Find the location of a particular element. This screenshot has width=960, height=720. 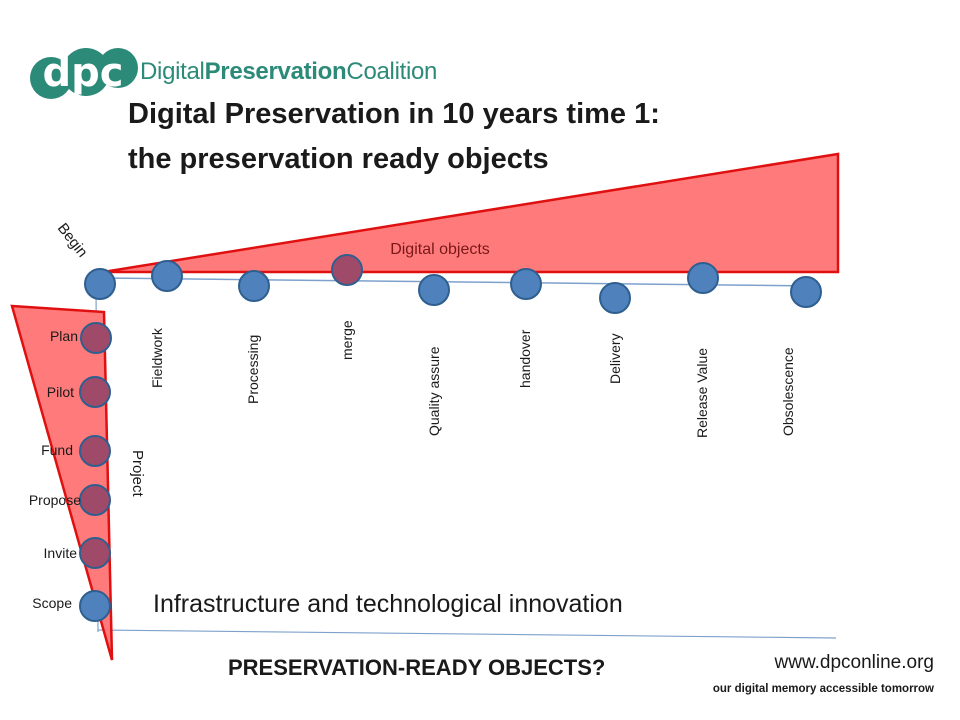

vertical-stage-labels: Plan Pilot Fund Propose Invite Scope is located at coordinates (55, 469).